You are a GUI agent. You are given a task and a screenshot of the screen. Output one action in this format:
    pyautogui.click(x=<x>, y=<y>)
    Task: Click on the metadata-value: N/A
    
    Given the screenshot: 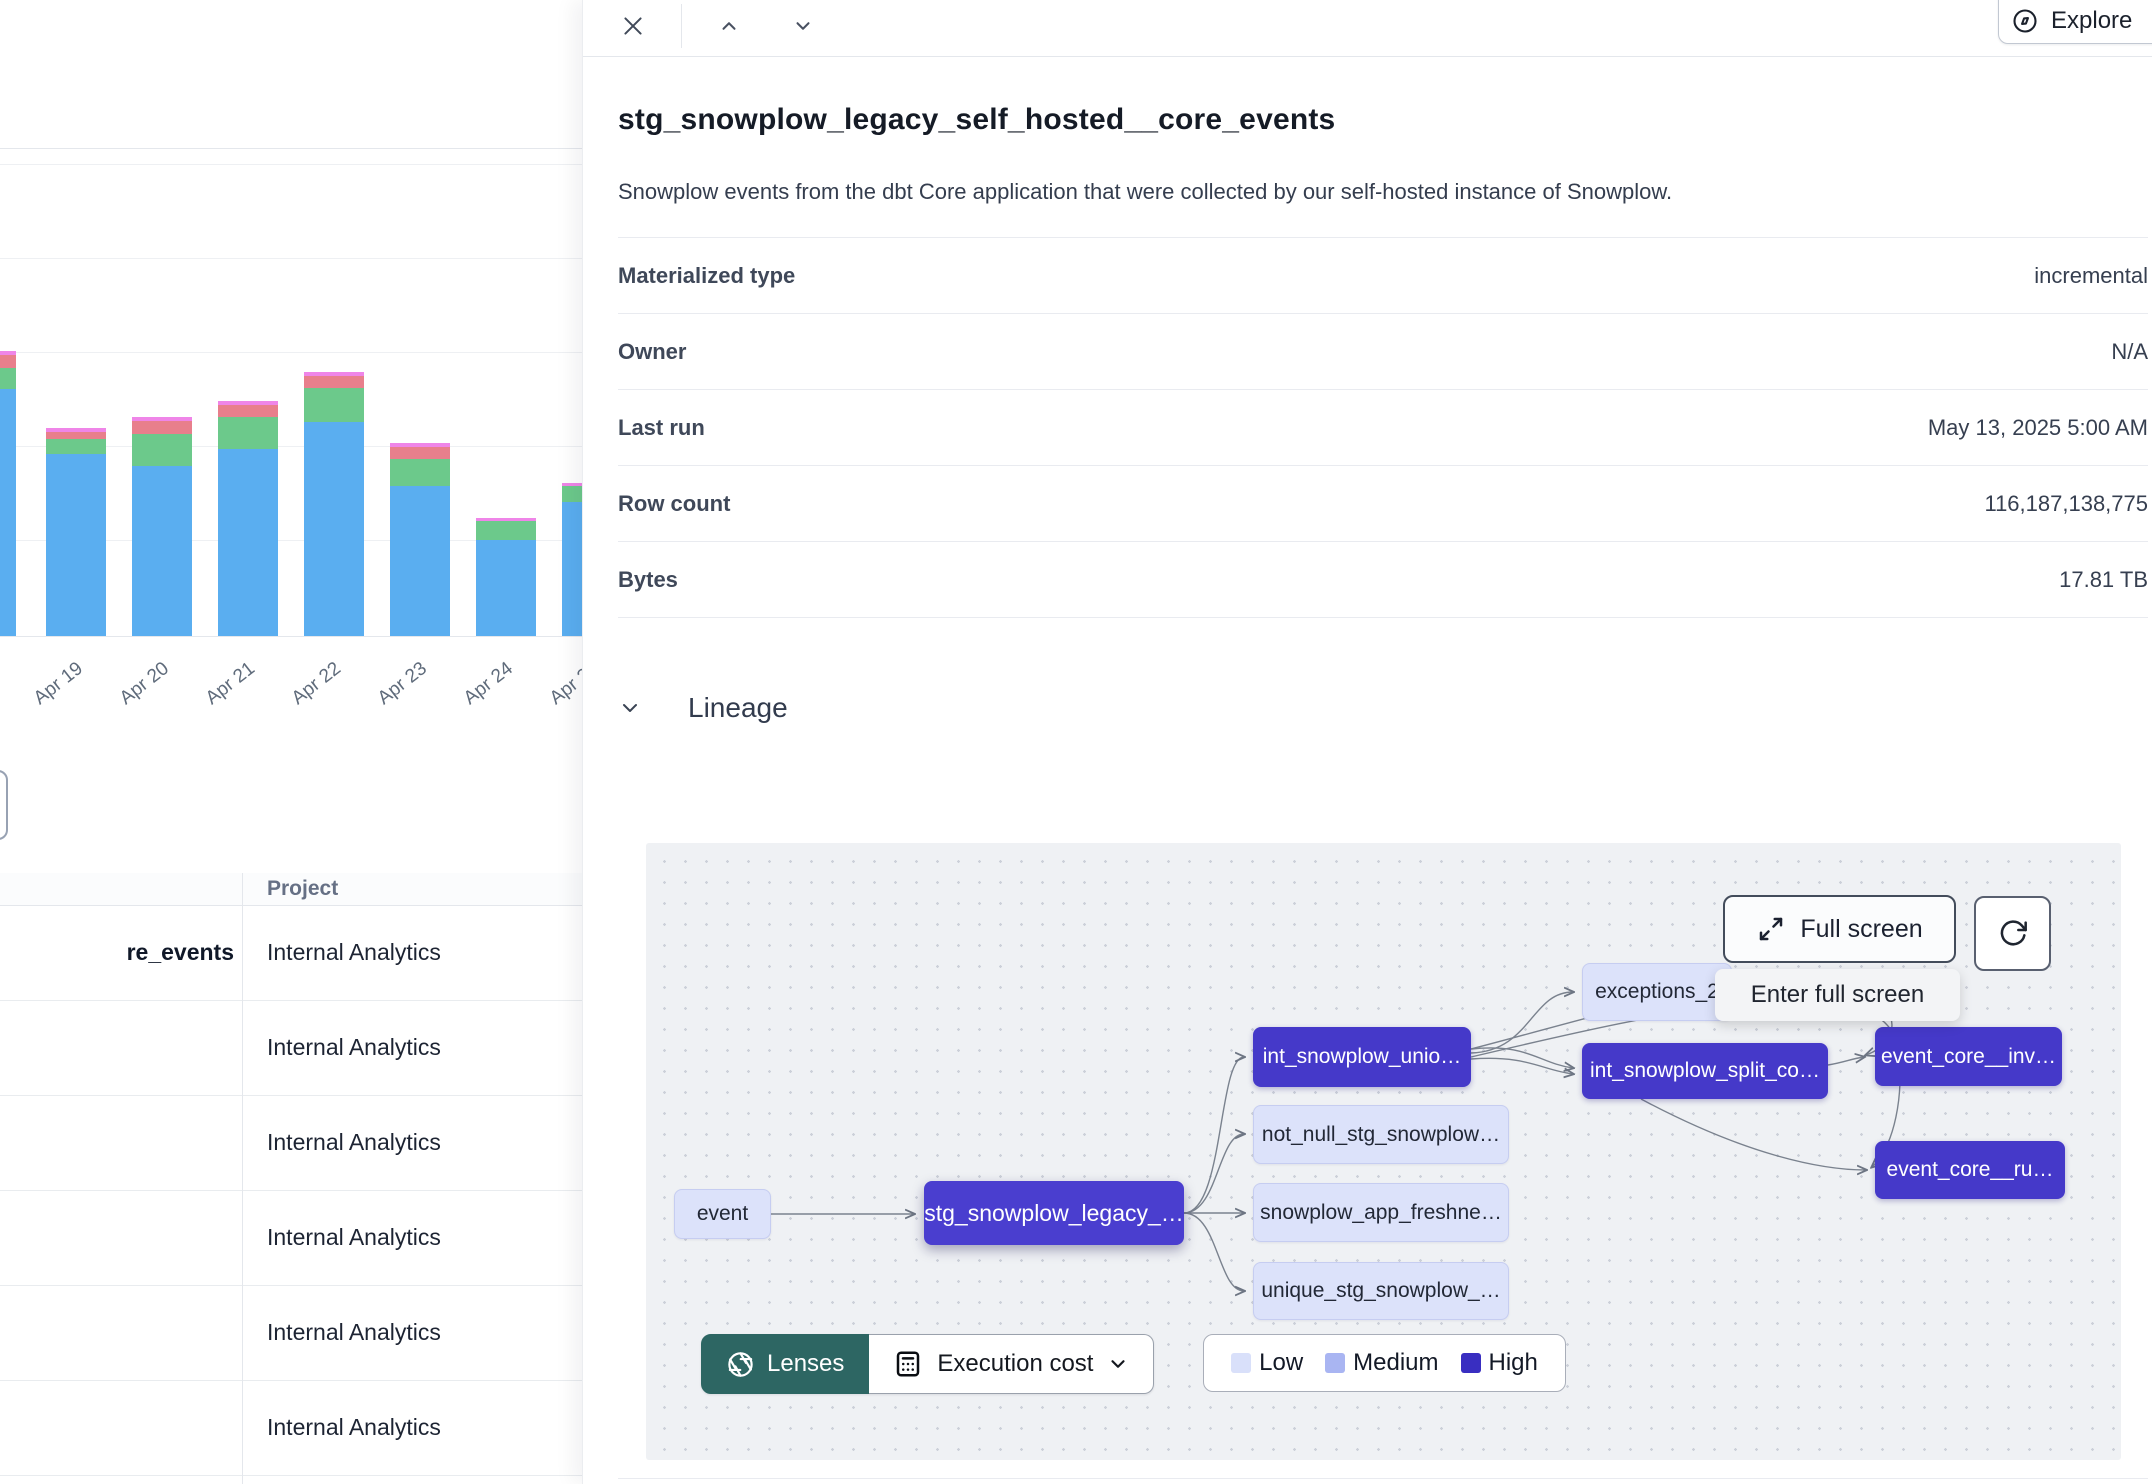 What is the action you would take?
    pyautogui.click(x=2129, y=351)
    